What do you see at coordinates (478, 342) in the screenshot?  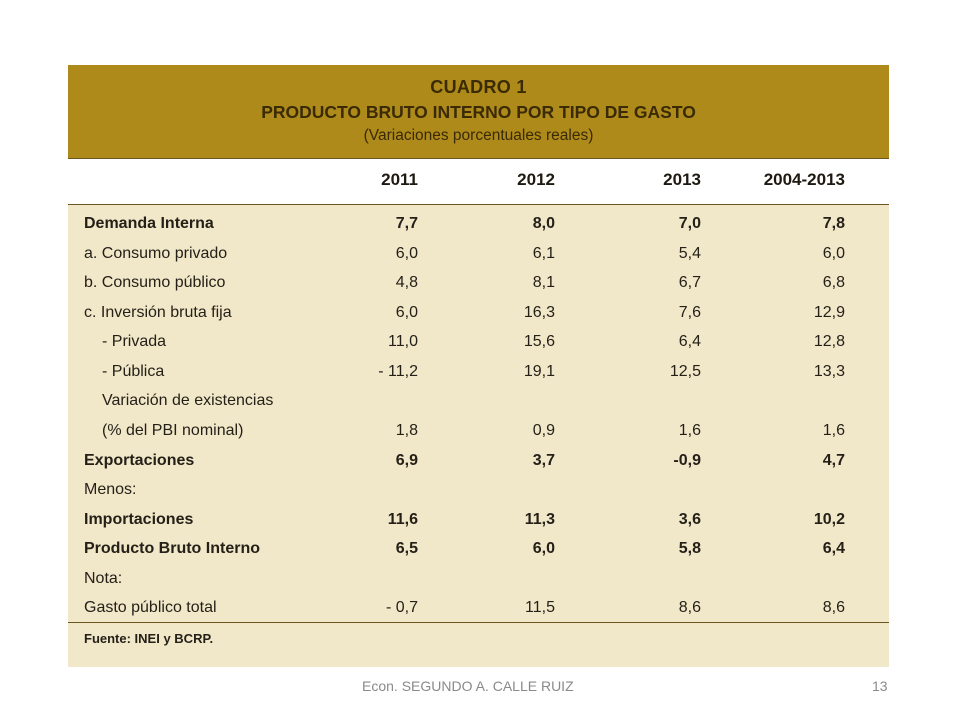 I see `table-row: - Privada 11,0 15,6 6,4 12,8` at bounding box center [478, 342].